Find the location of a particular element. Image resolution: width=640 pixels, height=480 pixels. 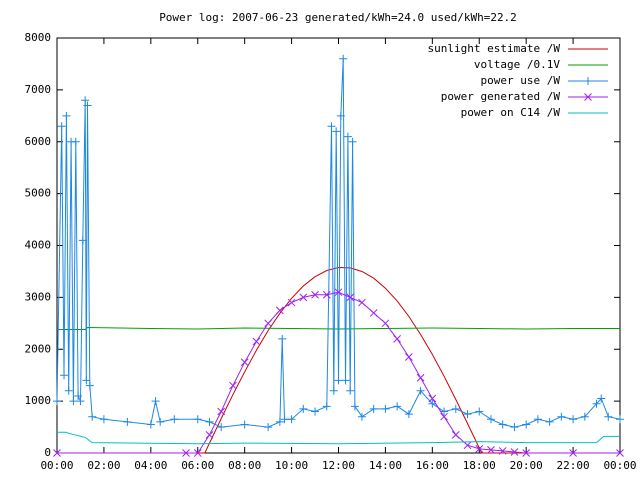

x-tick-label: 20:00 is located at coordinates (526, 465).